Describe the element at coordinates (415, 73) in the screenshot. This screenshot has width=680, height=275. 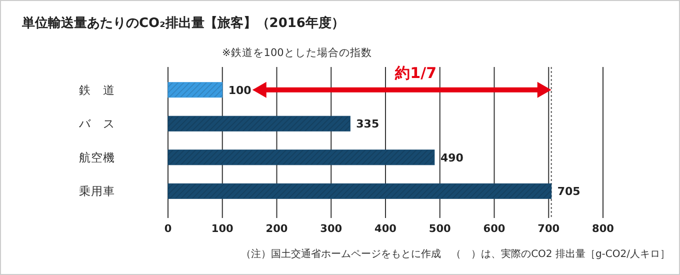
I see `annotation: 約1/7` at that location.